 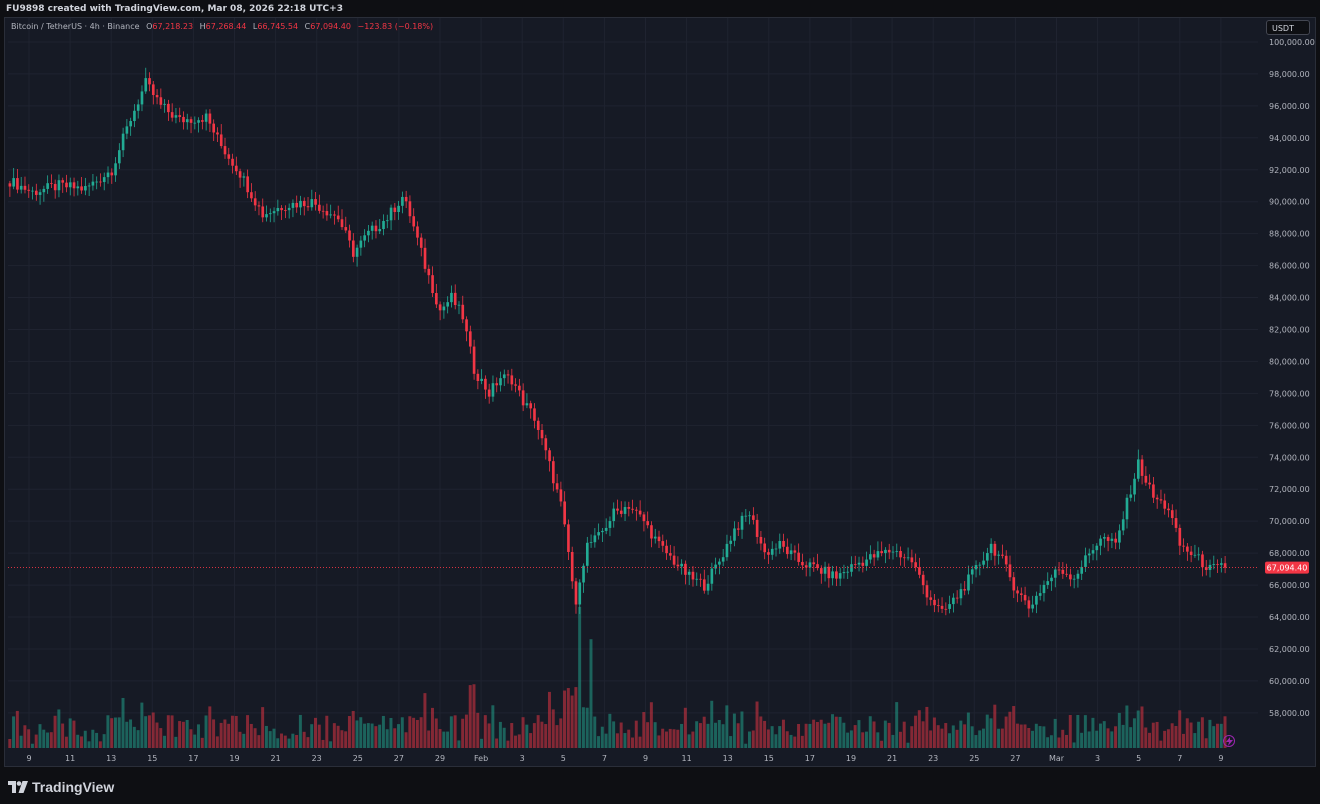 I want to click on time-tick-label: 25, so click(x=358, y=758).